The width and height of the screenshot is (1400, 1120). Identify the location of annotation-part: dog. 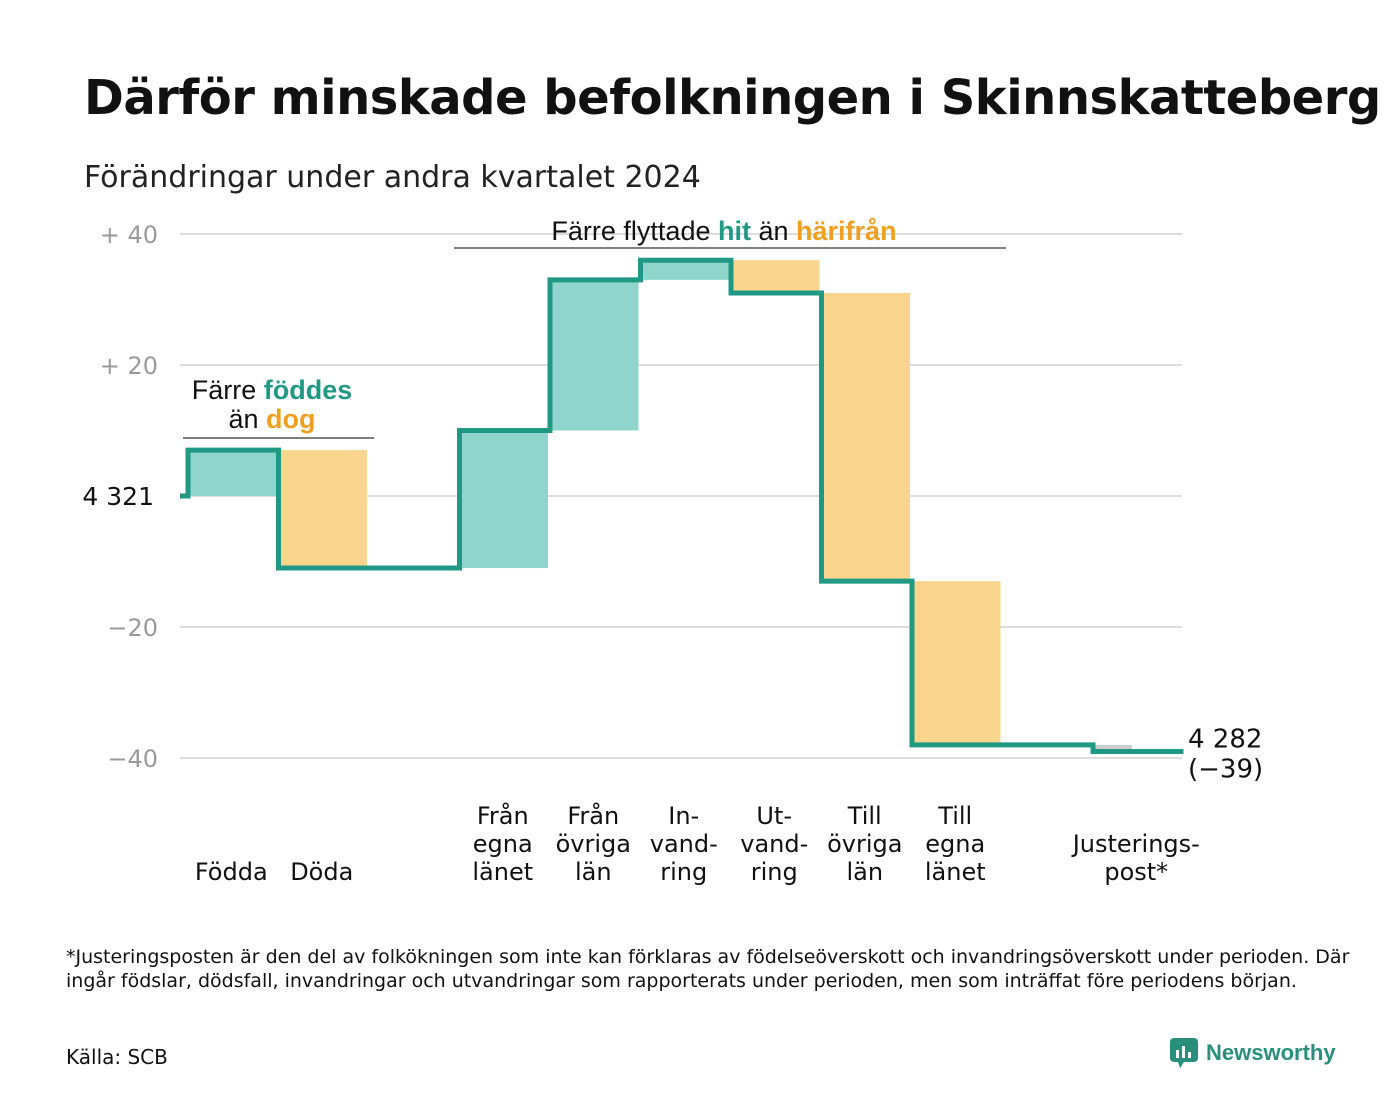
(290, 419).